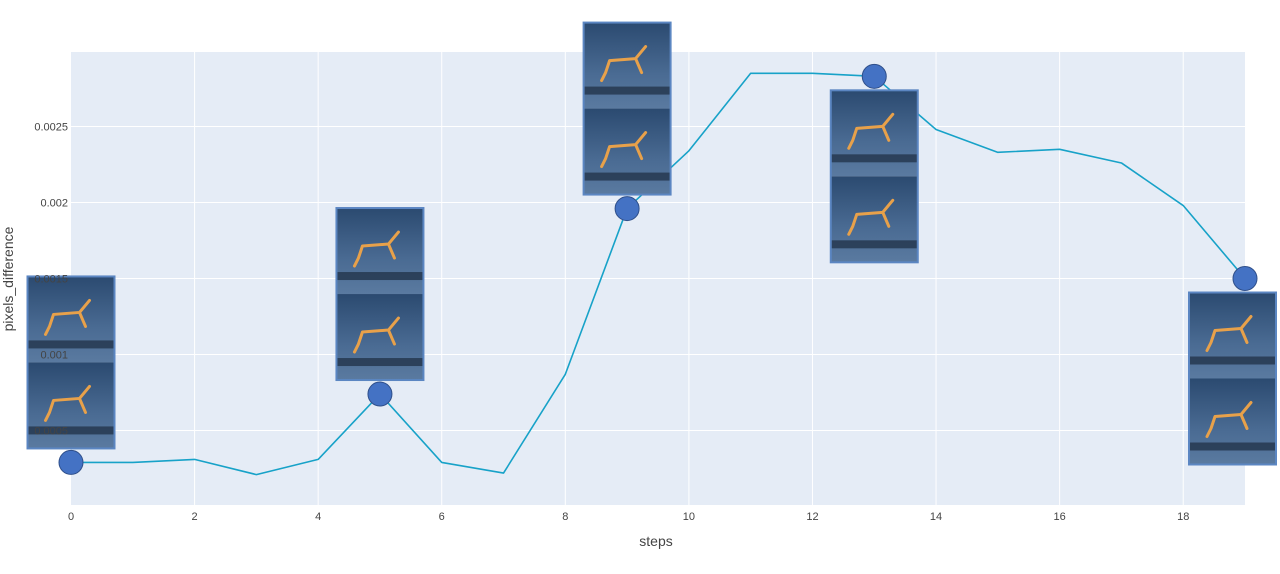 The height and width of the screenshot is (574, 1280). What do you see at coordinates (318, 517) in the screenshot?
I see `x-tick-label: 4` at bounding box center [318, 517].